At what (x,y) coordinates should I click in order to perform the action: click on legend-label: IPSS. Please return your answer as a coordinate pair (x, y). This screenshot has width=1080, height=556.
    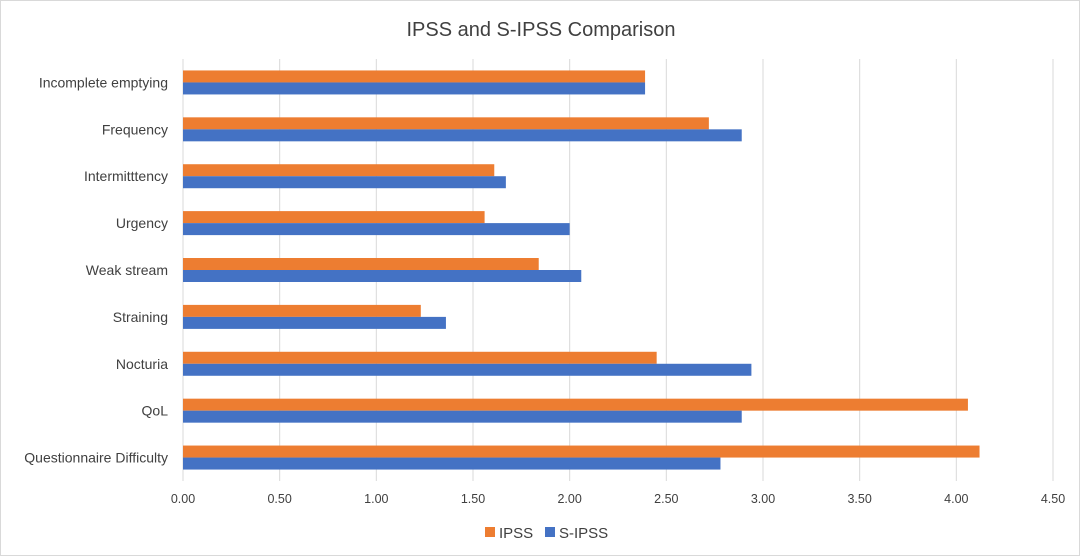
    Looking at the image, I should click on (516, 533).